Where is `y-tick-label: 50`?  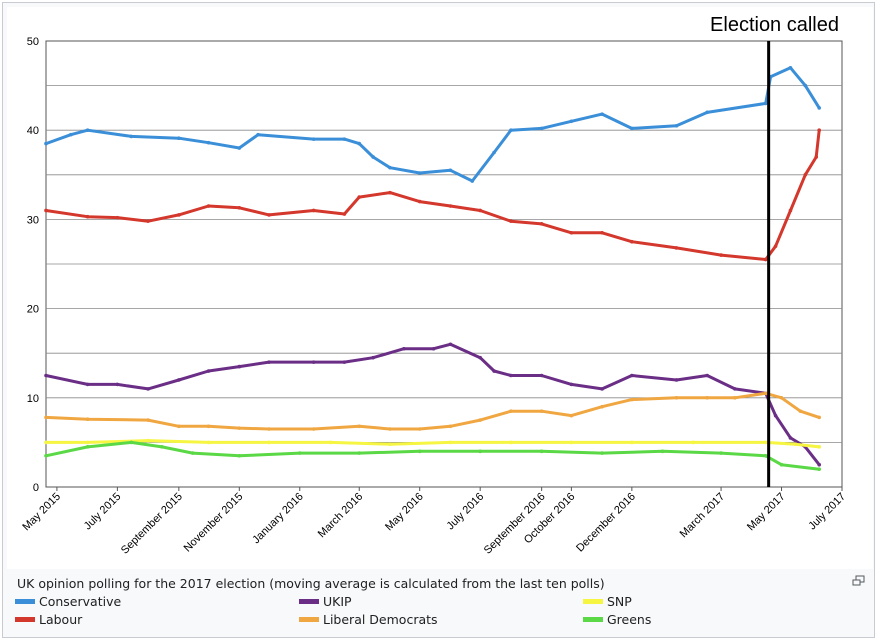 y-tick-label: 50 is located at coordinates (33, 42).